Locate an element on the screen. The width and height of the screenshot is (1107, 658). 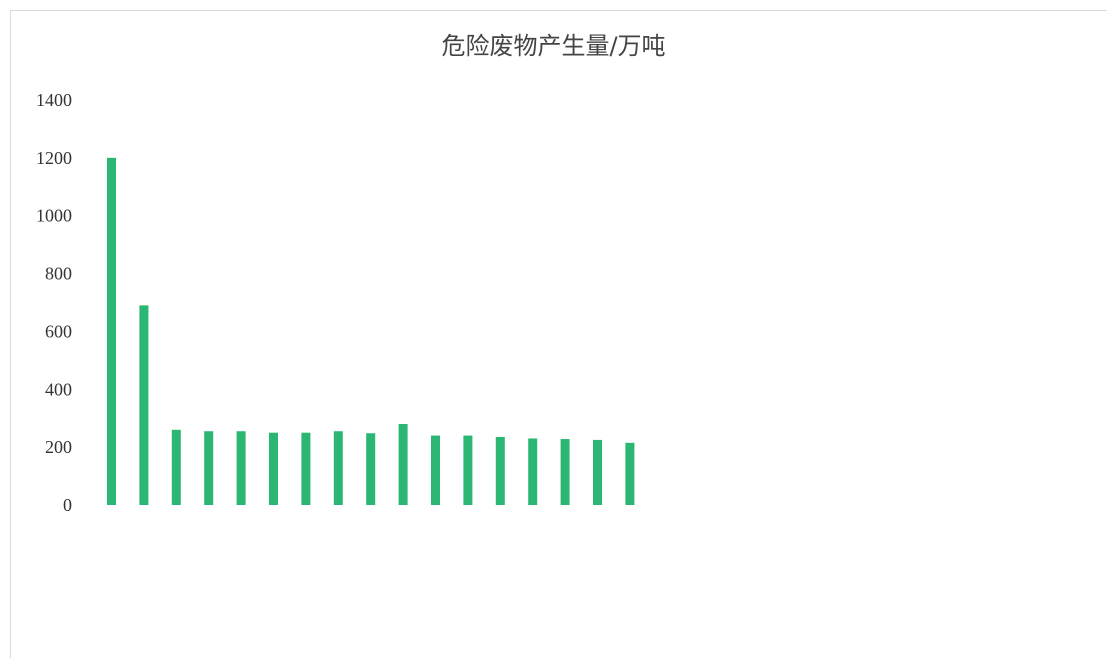
chart-title: 危险废物产生量/万吨 is located at coordinates (553, 46).